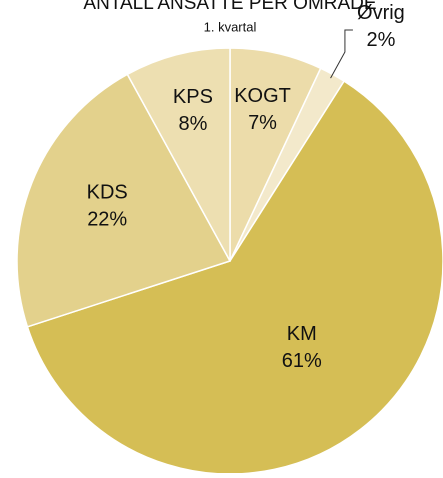 This screenshot has width=443, height=478. What do you see at coordinates (192, 124) in the screenshot?
I see `slice-value-label: 8%` at bounding box center [192, 124].